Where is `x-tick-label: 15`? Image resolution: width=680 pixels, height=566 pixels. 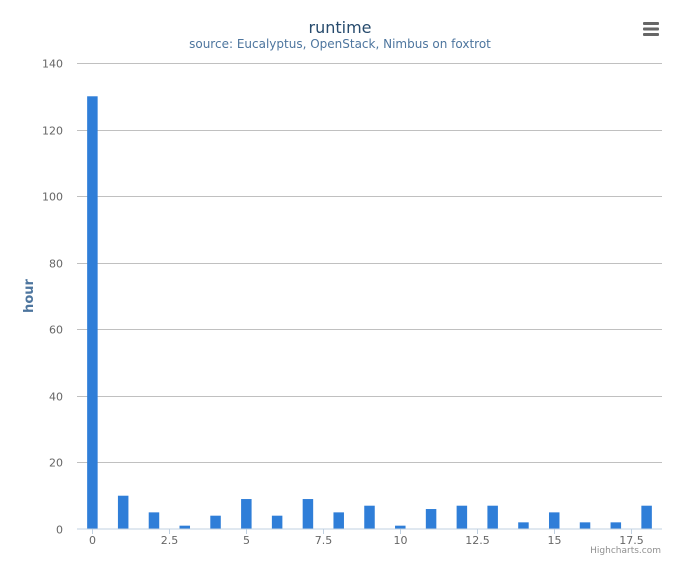 x-tick-label: 15 is located at coordinates (555, 540).